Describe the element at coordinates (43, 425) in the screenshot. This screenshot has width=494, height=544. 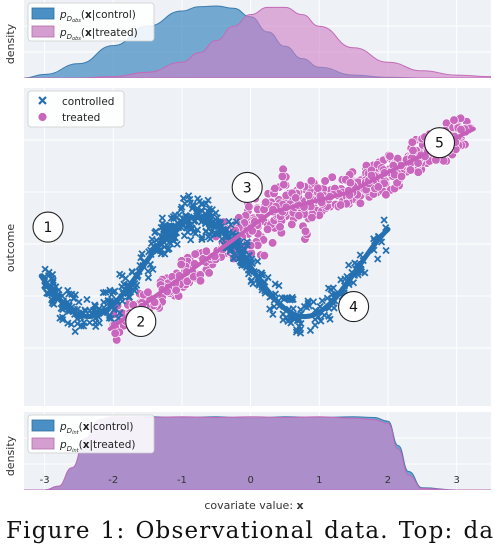
I see `legend-swatch-bottom-control` at that location.